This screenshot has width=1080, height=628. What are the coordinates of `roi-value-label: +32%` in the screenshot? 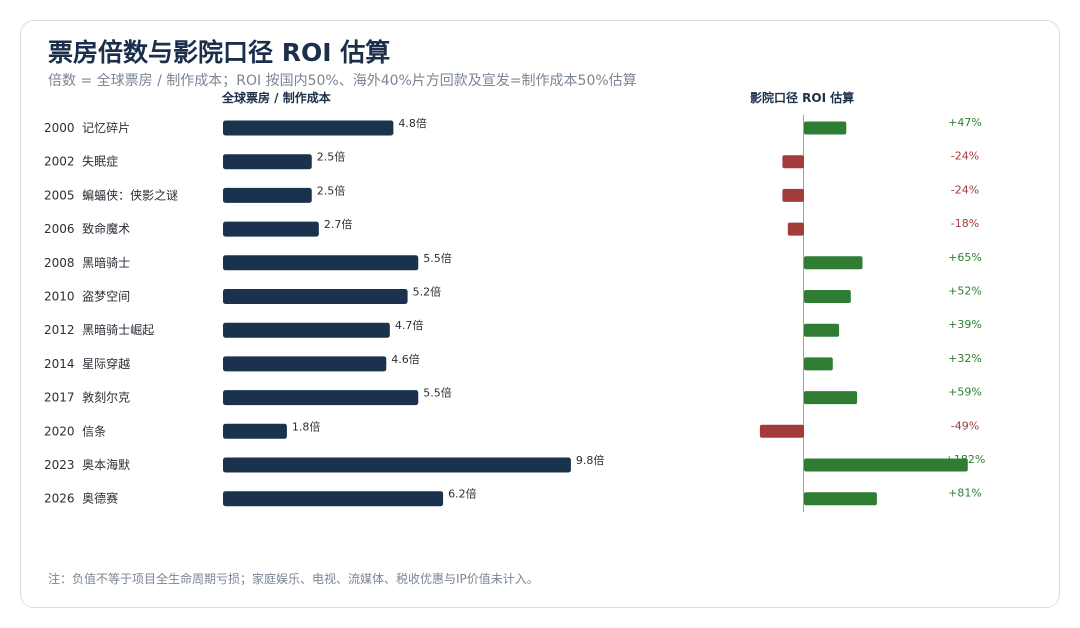 It's located at (965, 358).